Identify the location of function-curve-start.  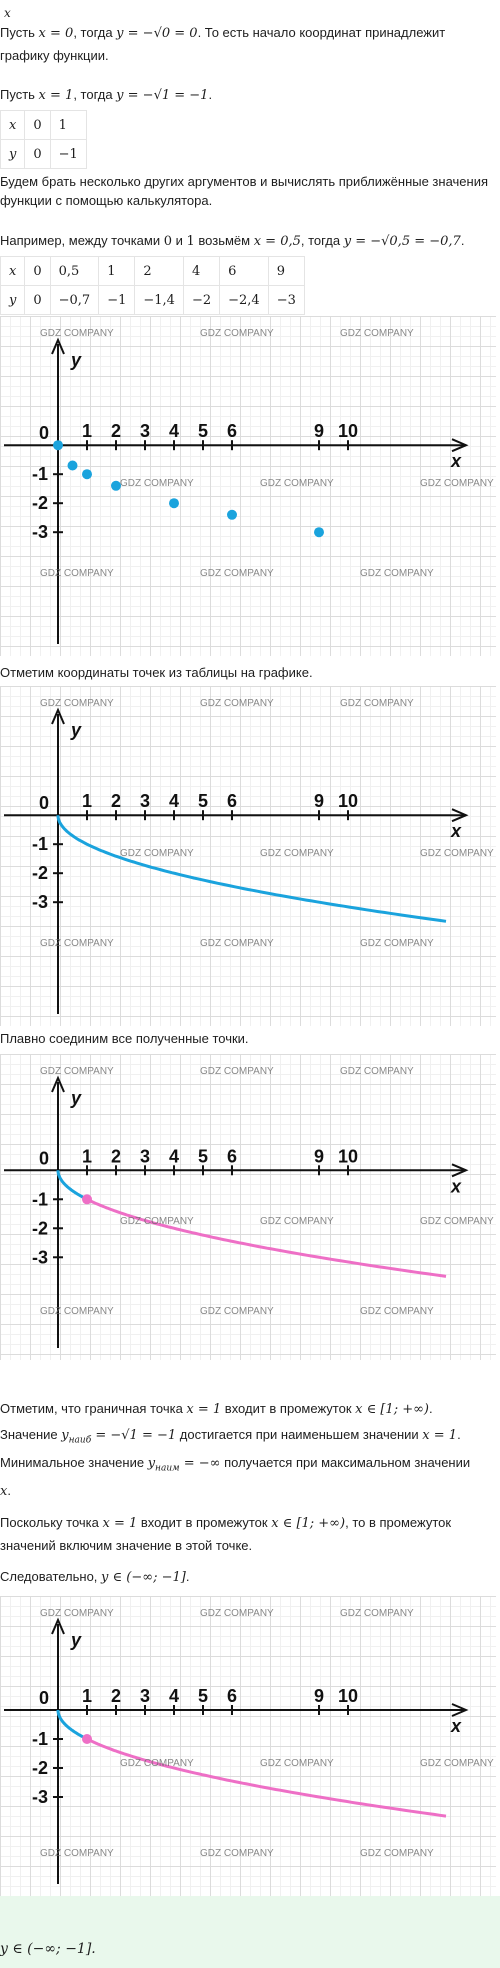
(72, 1185).